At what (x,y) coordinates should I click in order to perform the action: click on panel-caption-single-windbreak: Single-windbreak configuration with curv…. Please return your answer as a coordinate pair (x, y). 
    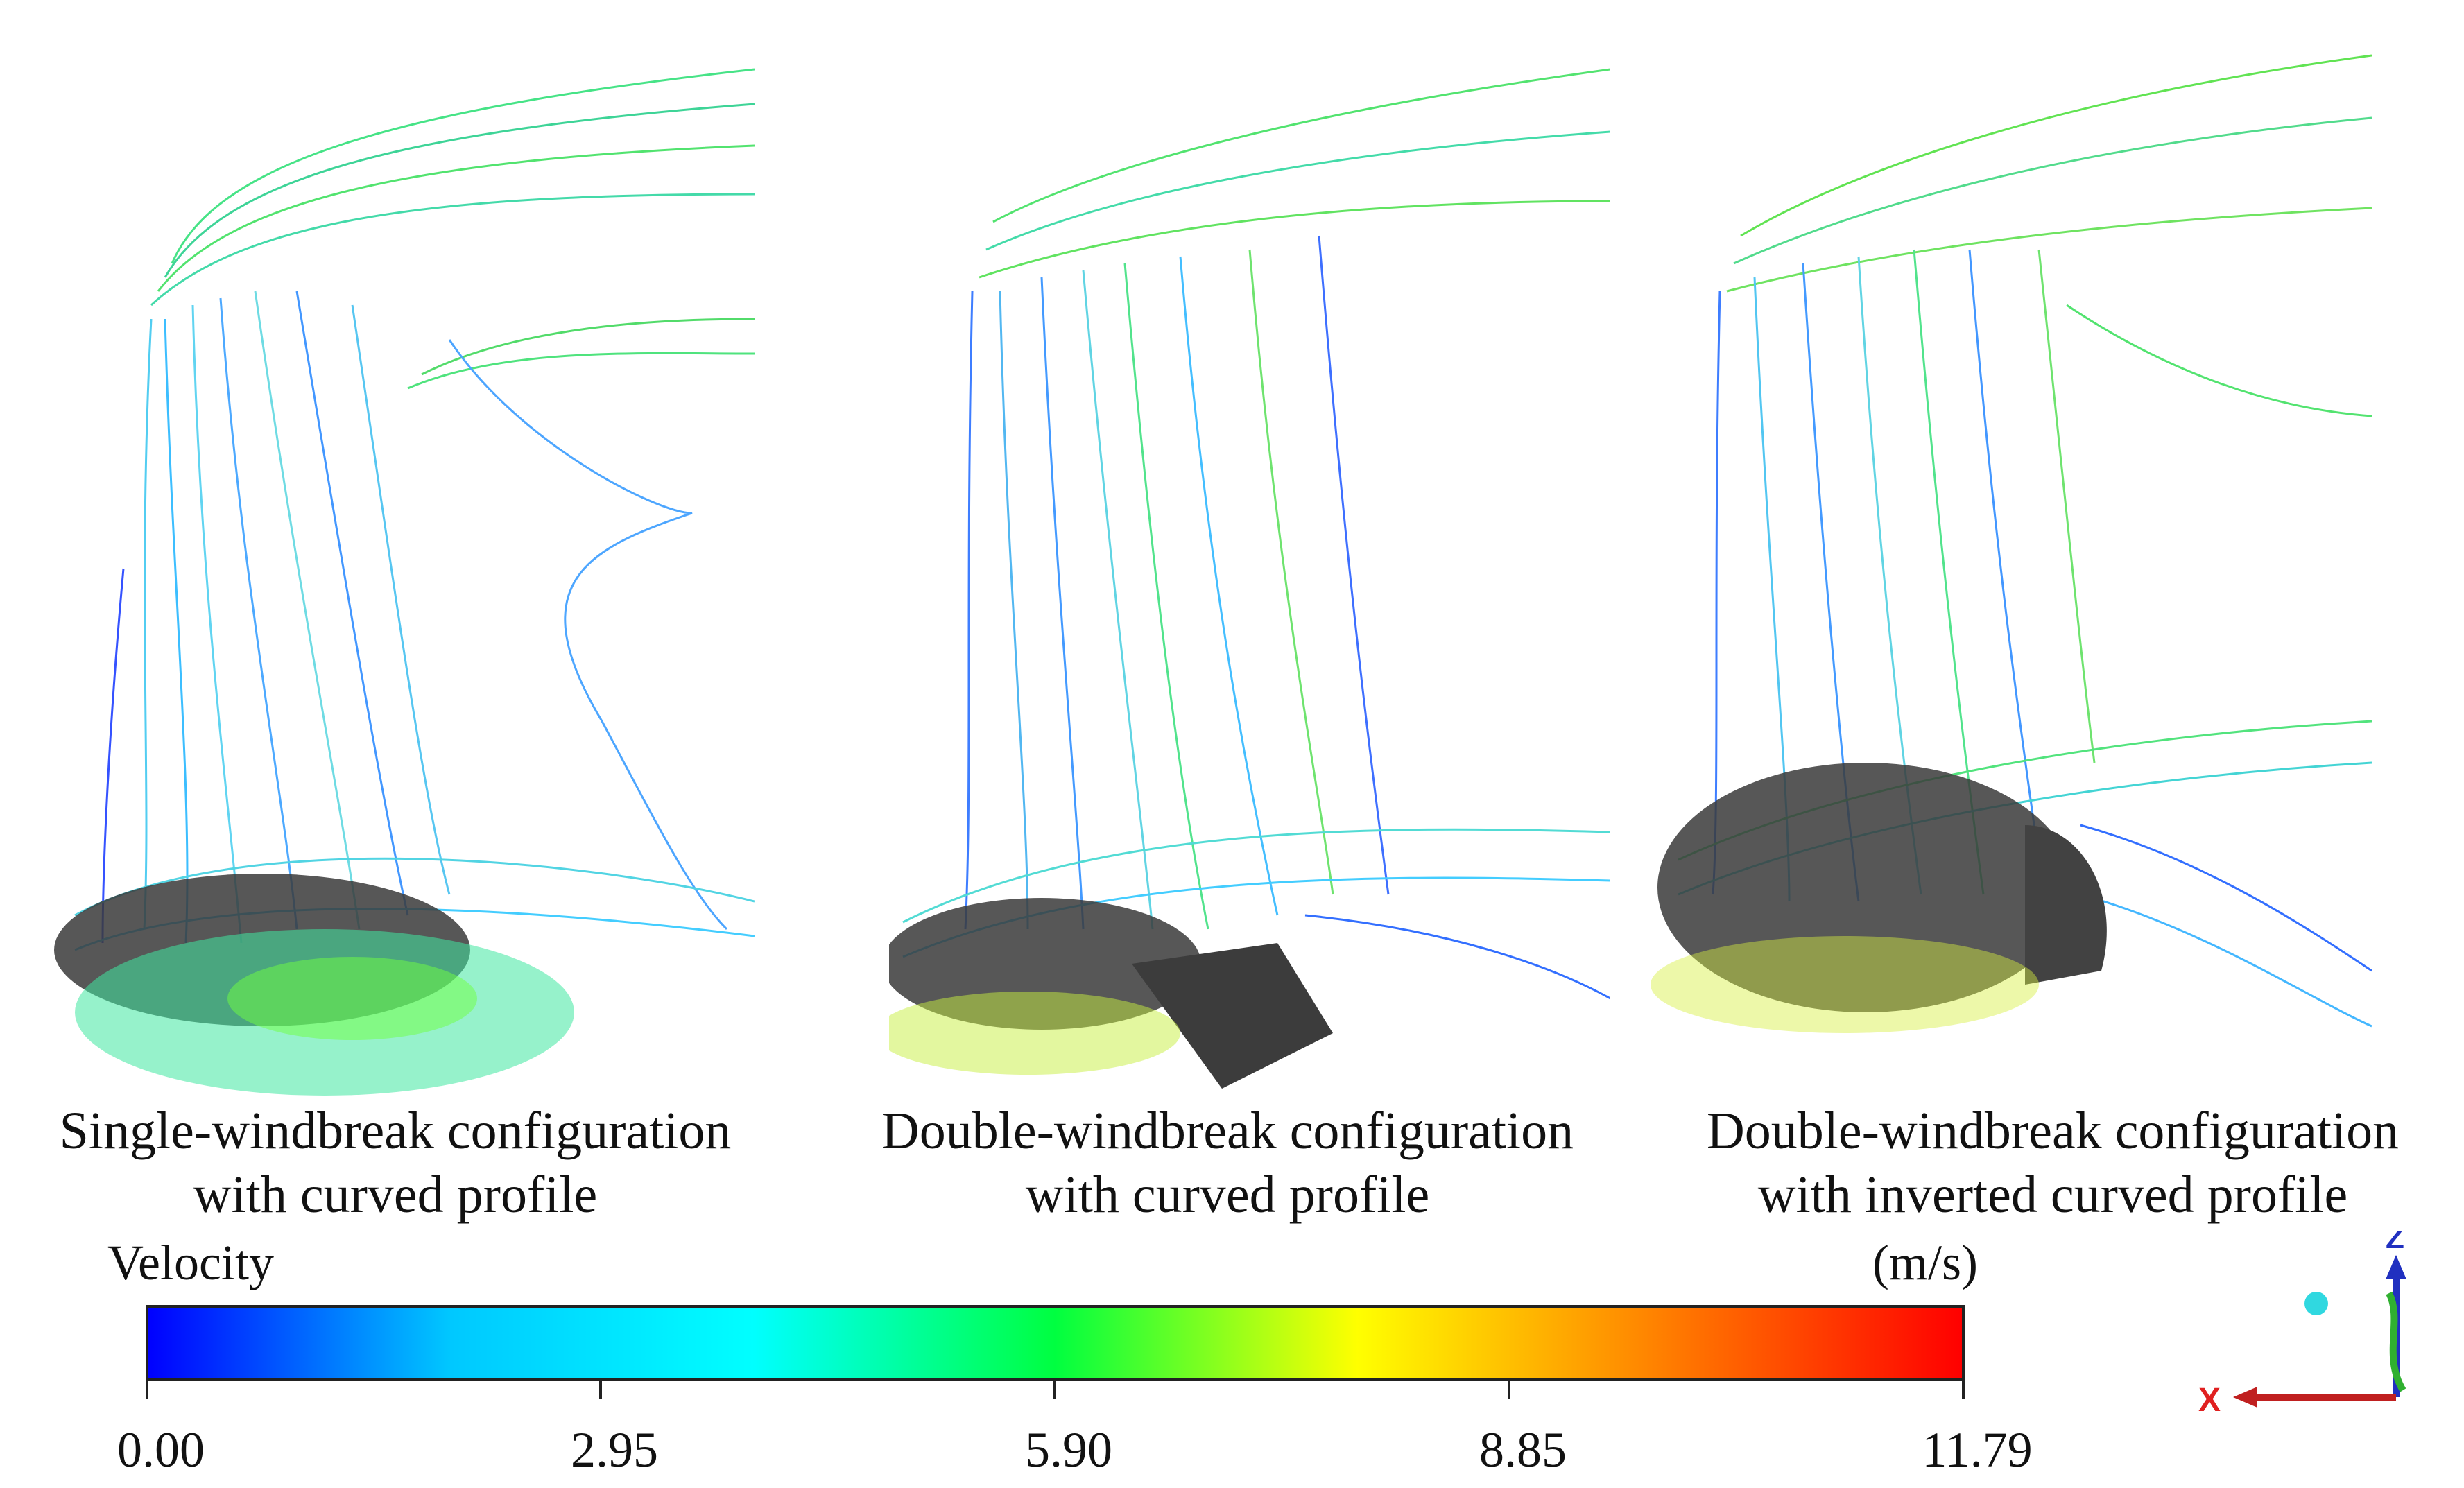
    Looking at the image, I should click on (402, 1163).